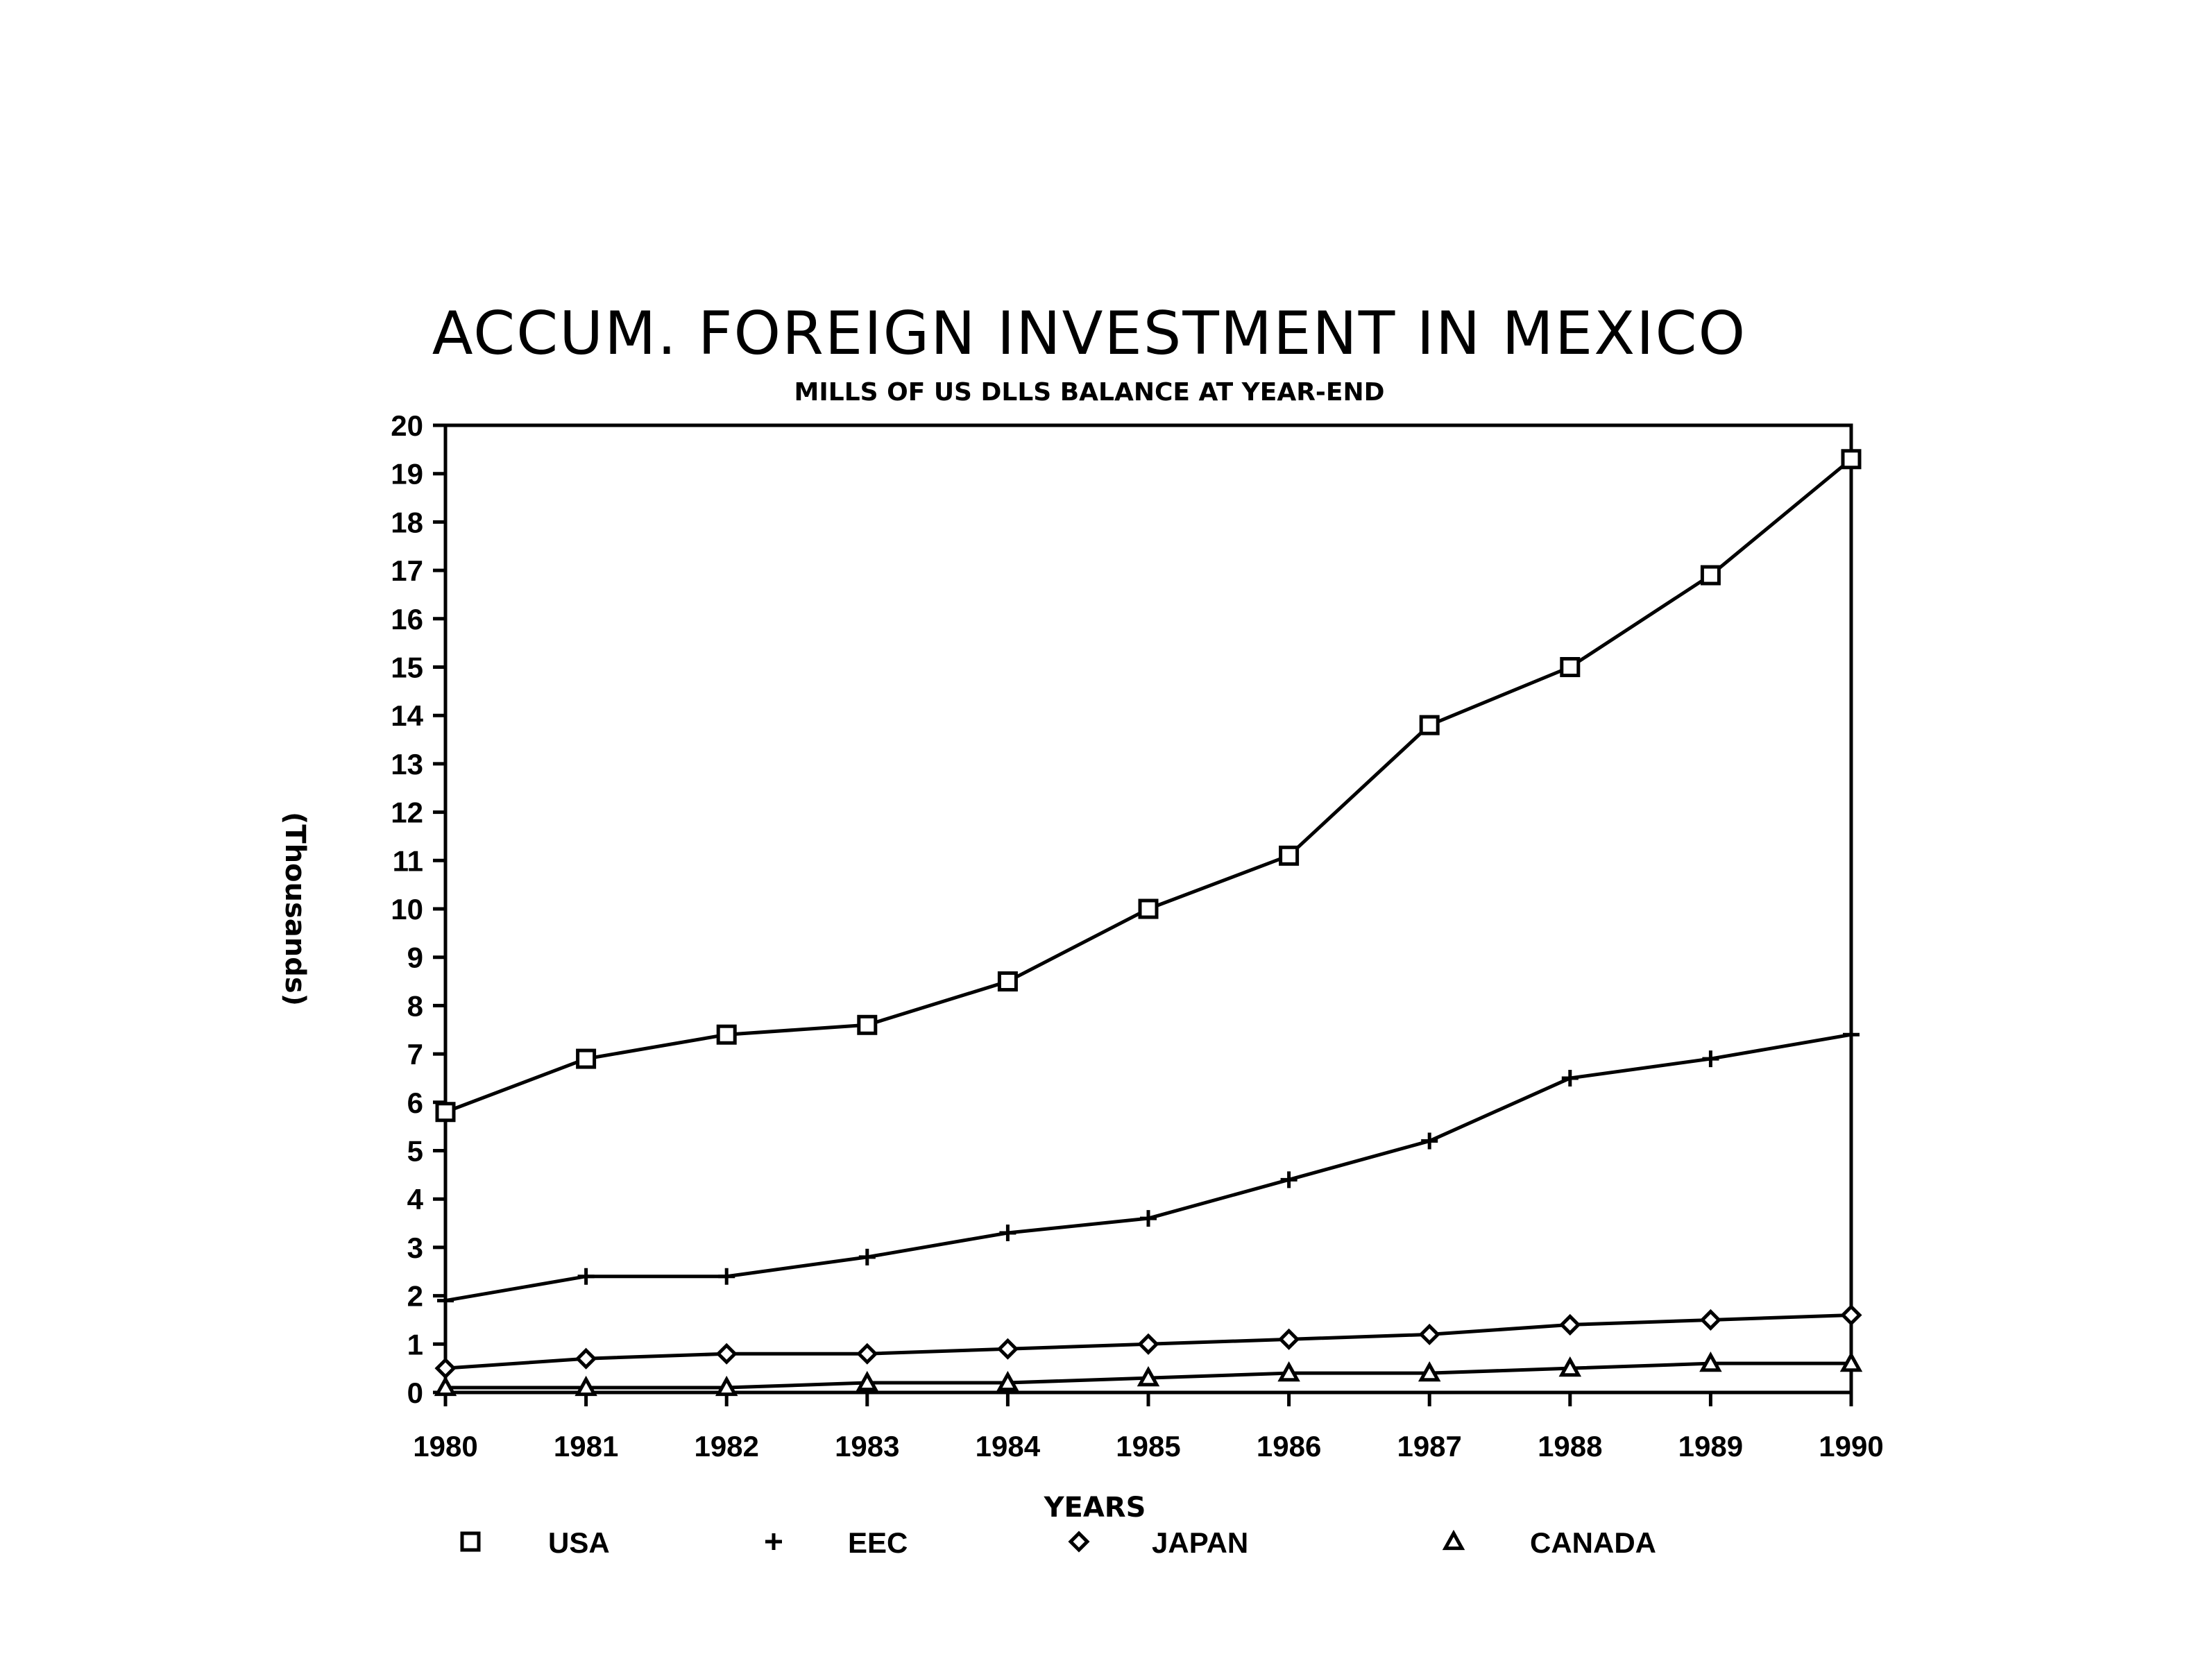 The width and height of the screenshot is (2212, 1679). Describe the element at coordinates (1289, 1446) in the screenshot. I see `x-tick-label: 1986` at that location.